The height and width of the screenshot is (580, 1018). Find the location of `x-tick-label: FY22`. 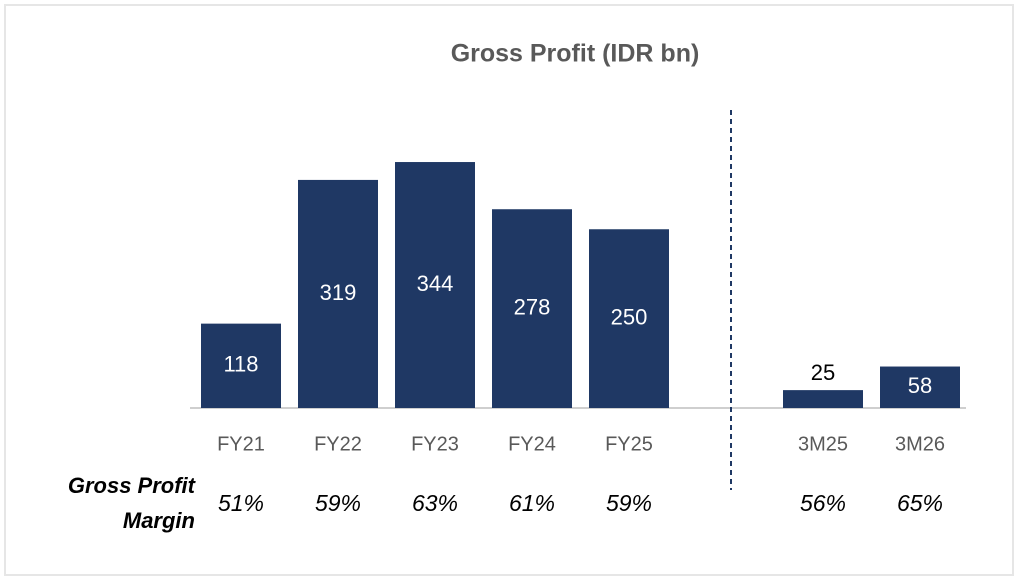

x-tick-label: FY22 is located at coordinates (338, 444).